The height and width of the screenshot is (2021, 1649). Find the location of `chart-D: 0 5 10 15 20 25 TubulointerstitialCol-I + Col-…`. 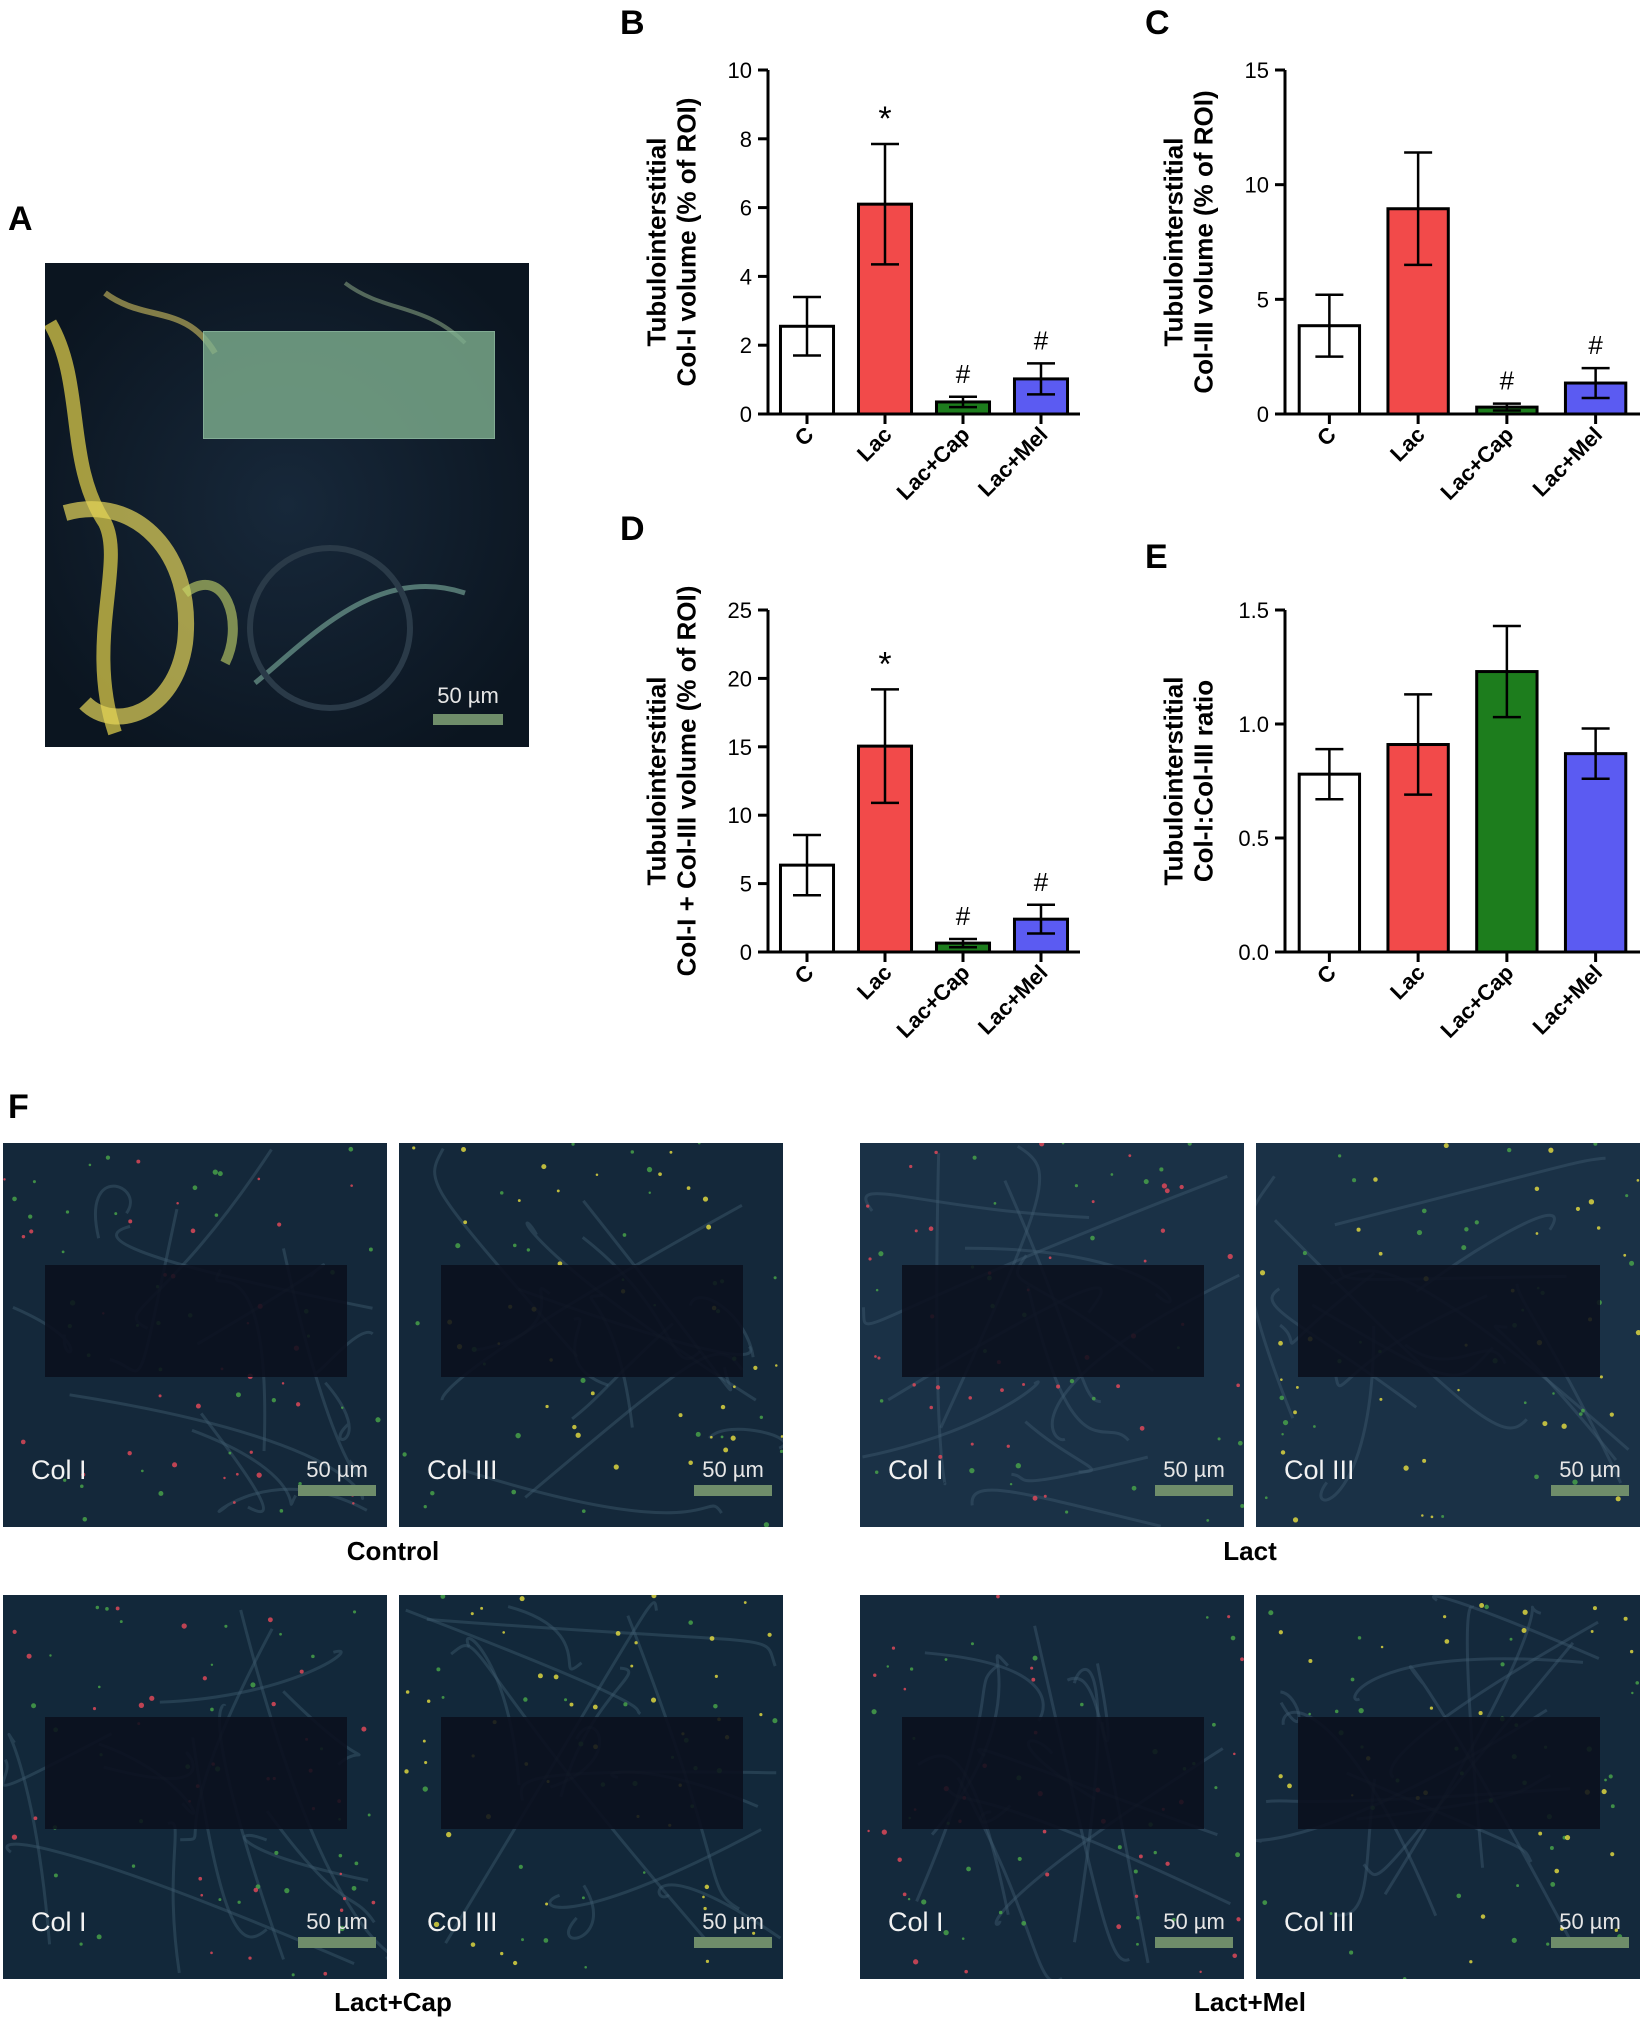

chart-D: 0 5 10 15 20 25 TubulointerstitialCol-I + Col-… is located at coordinates (860, 814).